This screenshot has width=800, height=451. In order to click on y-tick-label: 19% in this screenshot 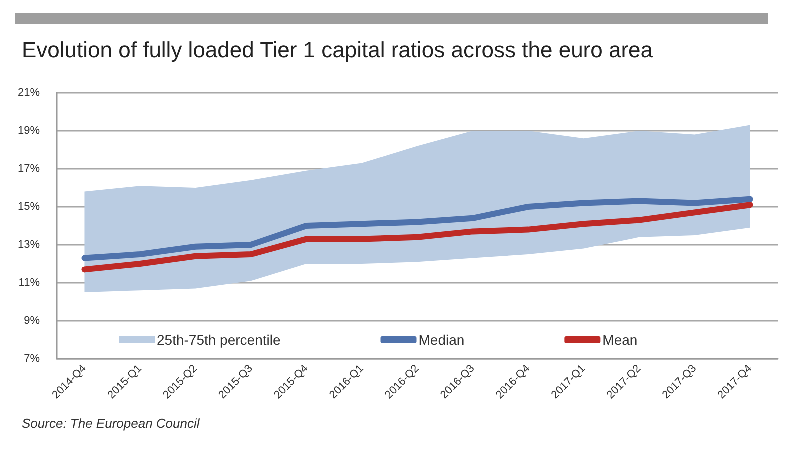, I will do `click(29, 131)`.